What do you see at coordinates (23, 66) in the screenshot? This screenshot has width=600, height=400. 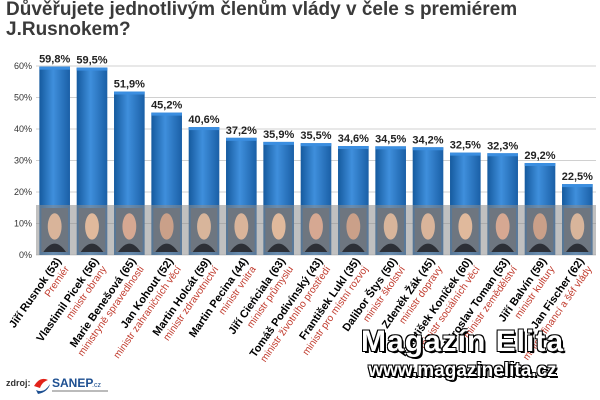 I see `y-tick-label: 60%` at bounding box center [23, 66].